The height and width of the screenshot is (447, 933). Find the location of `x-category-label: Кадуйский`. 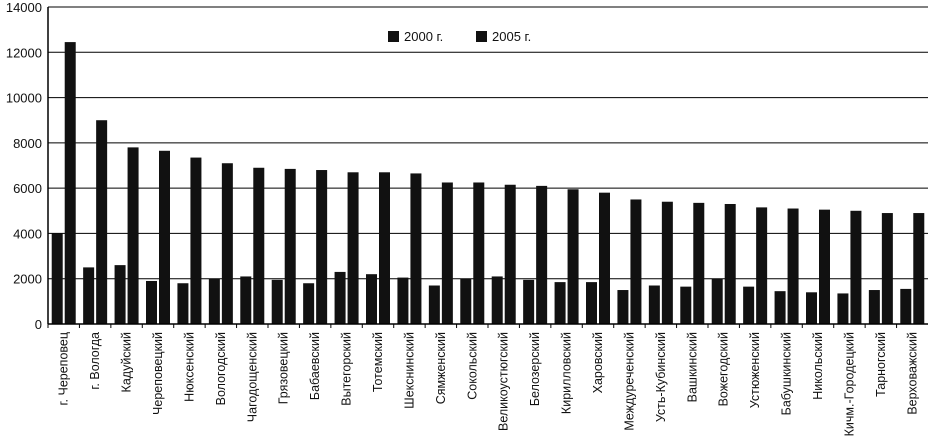

x-category-label: Кадуйский is located at coordinates (127, 362).